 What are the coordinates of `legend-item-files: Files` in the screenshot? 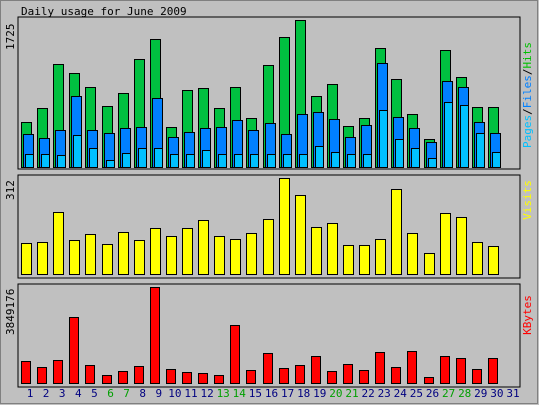 It's located at (527, 91).